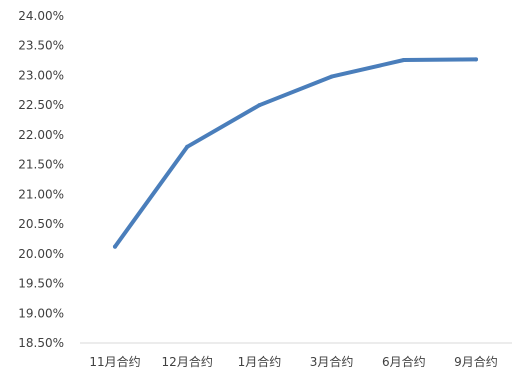  What do you see at coordinates (260, 361) in the screenshot?
I see `x-tick-label: 1月合约` at bounding box center [260, 361].